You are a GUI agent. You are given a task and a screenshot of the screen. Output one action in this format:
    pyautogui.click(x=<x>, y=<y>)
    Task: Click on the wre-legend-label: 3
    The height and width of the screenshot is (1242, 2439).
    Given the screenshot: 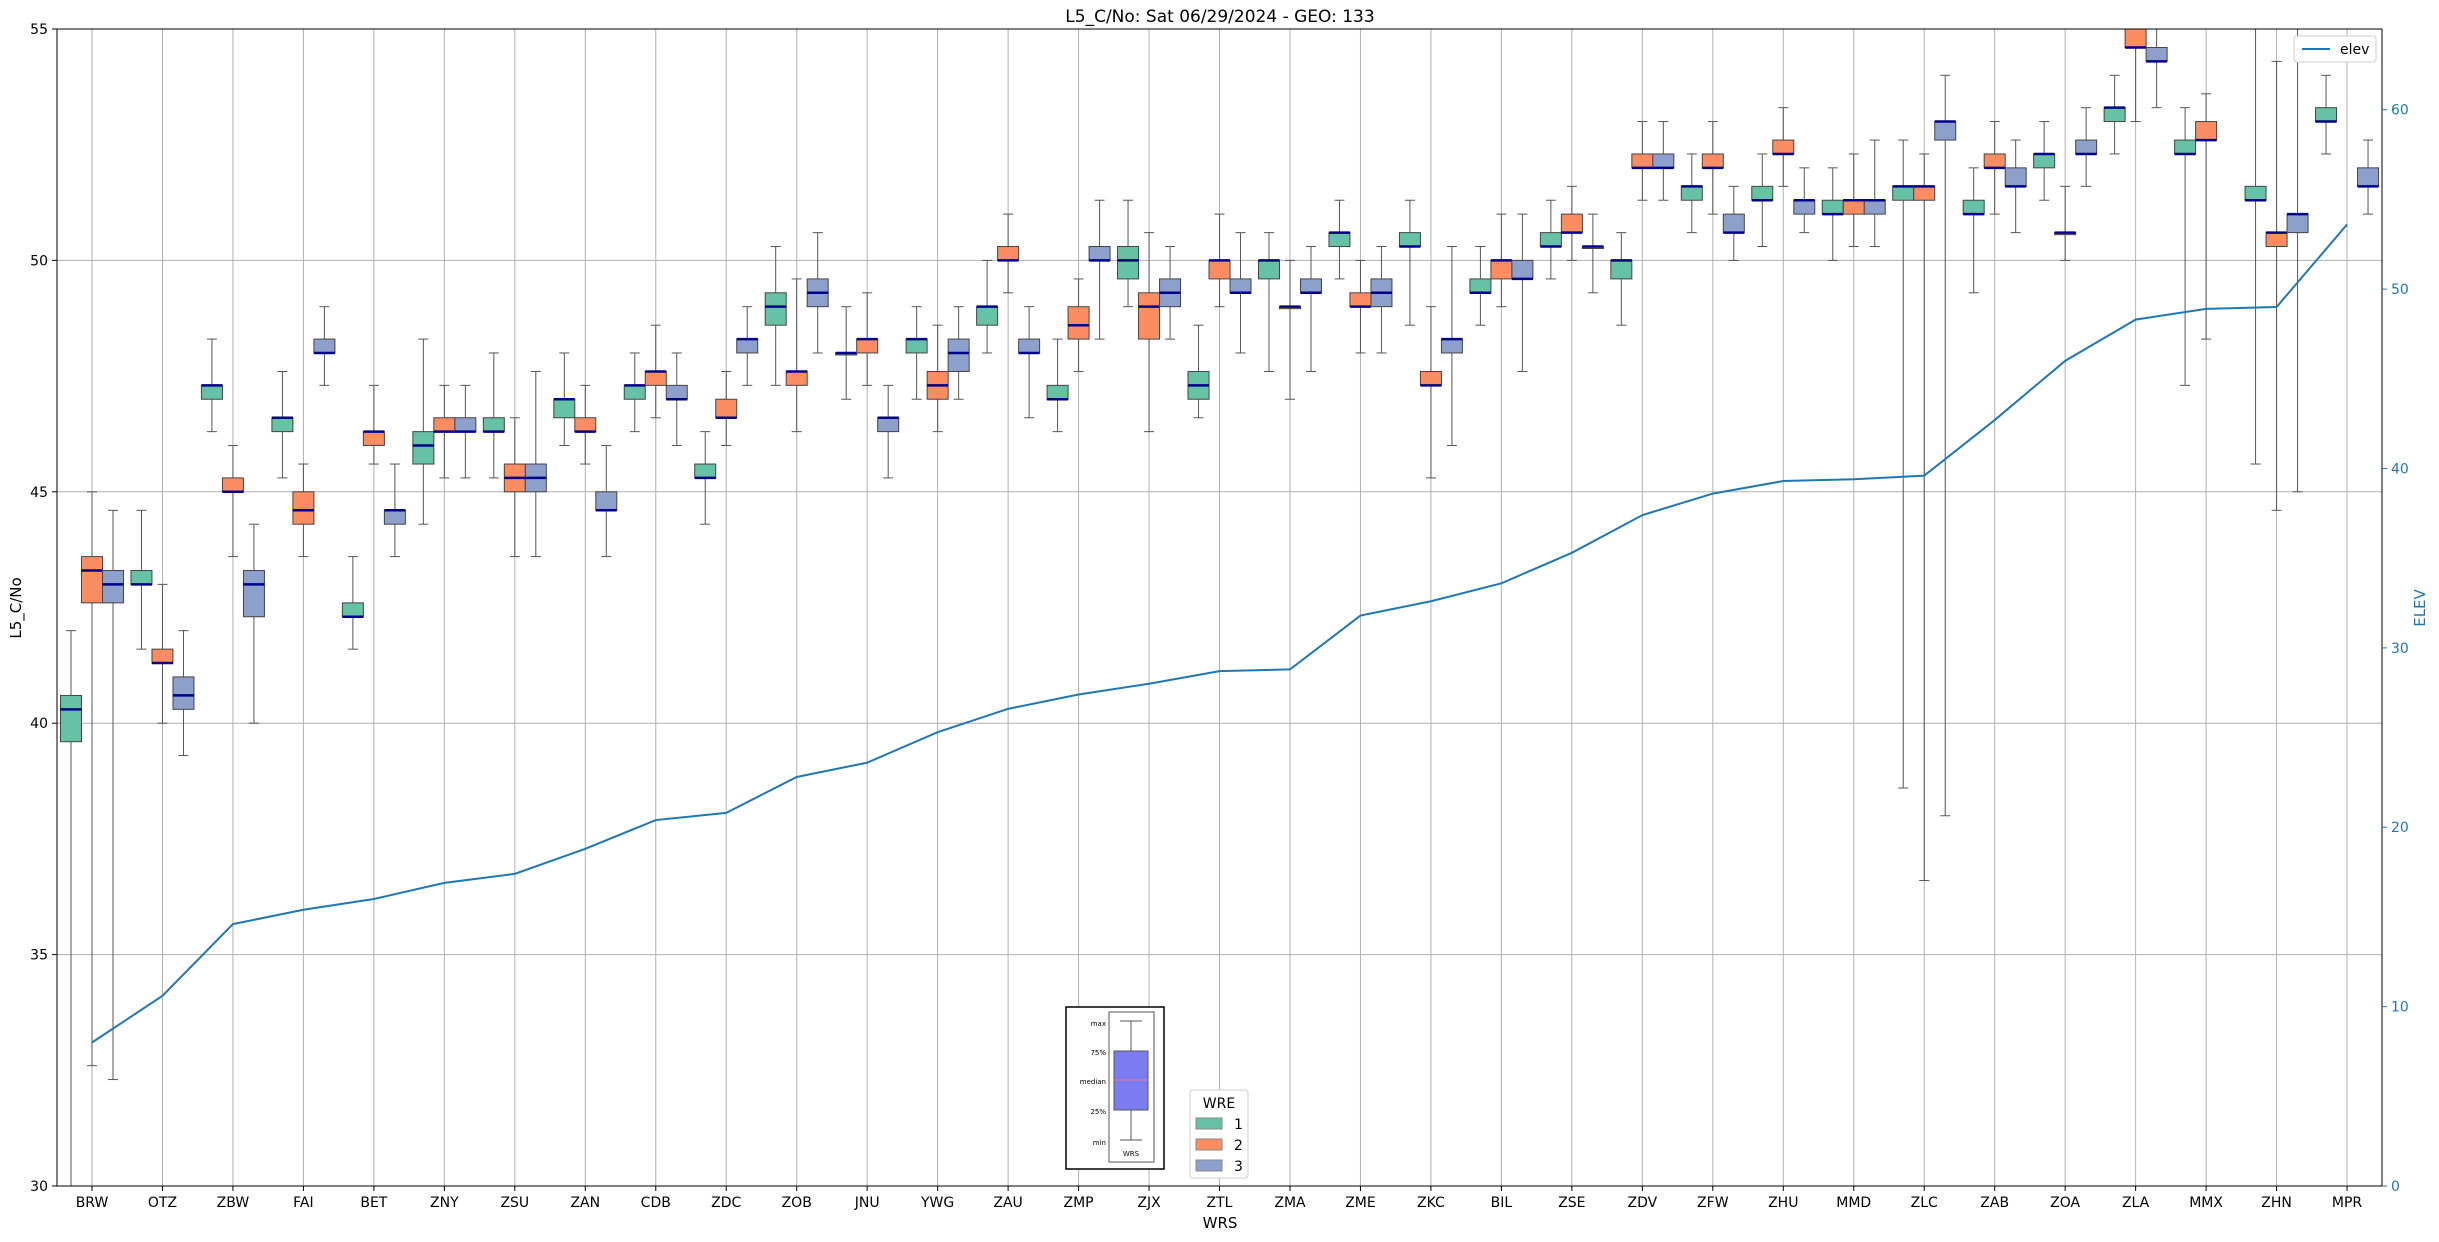 What is the action you would take?
    pyautogui.click(x=1238, y=1167)
    